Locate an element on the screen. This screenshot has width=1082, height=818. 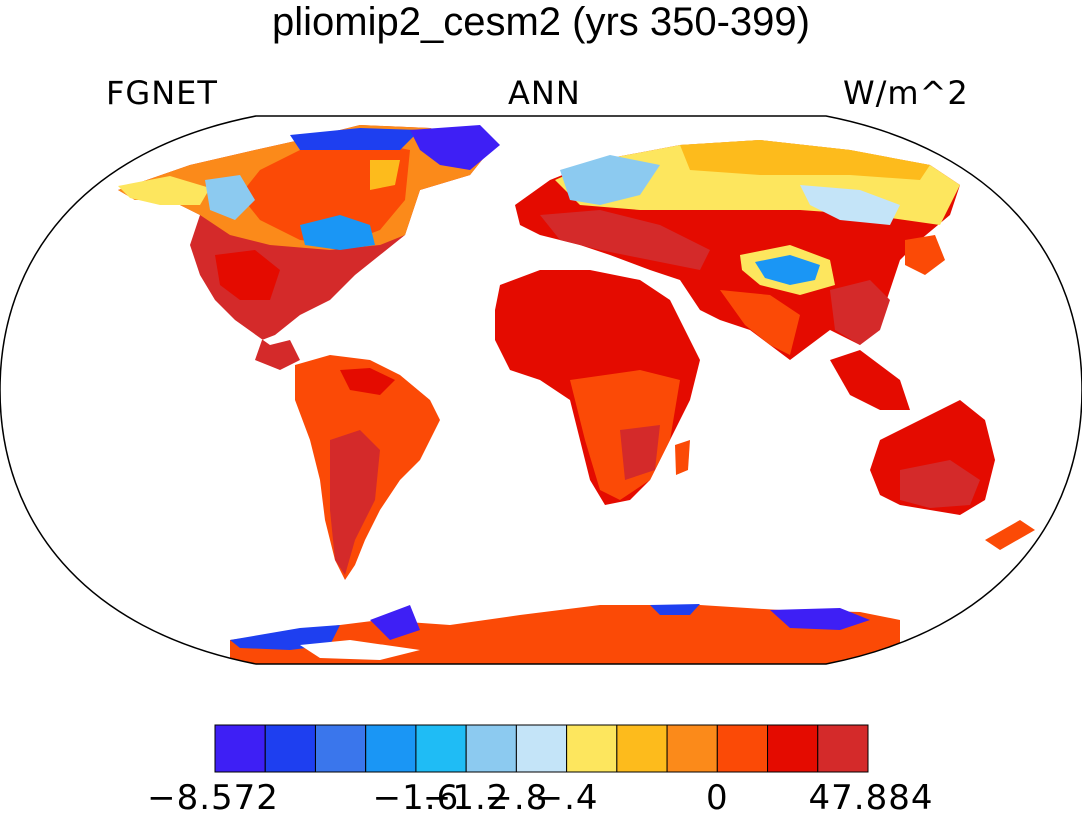
north-america is located at coordinates (306, 247).